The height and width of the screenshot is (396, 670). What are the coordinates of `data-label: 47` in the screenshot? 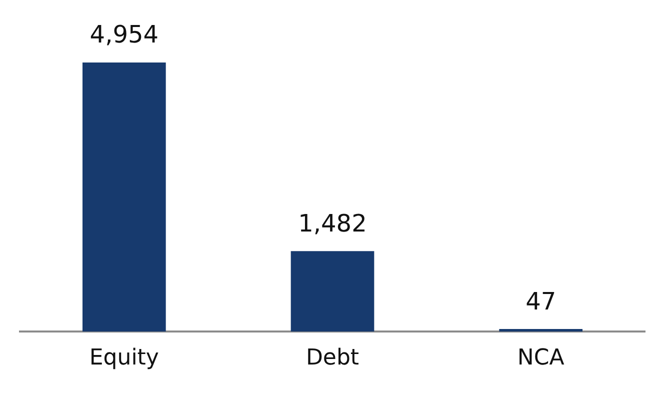 It's located at (541, 301).